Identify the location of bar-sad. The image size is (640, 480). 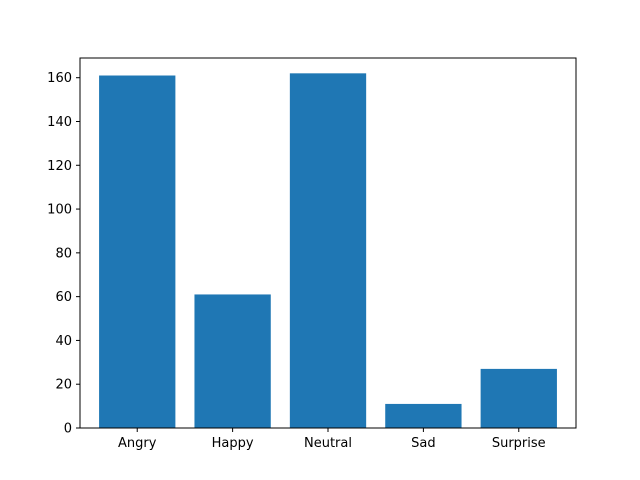
(423, 415).